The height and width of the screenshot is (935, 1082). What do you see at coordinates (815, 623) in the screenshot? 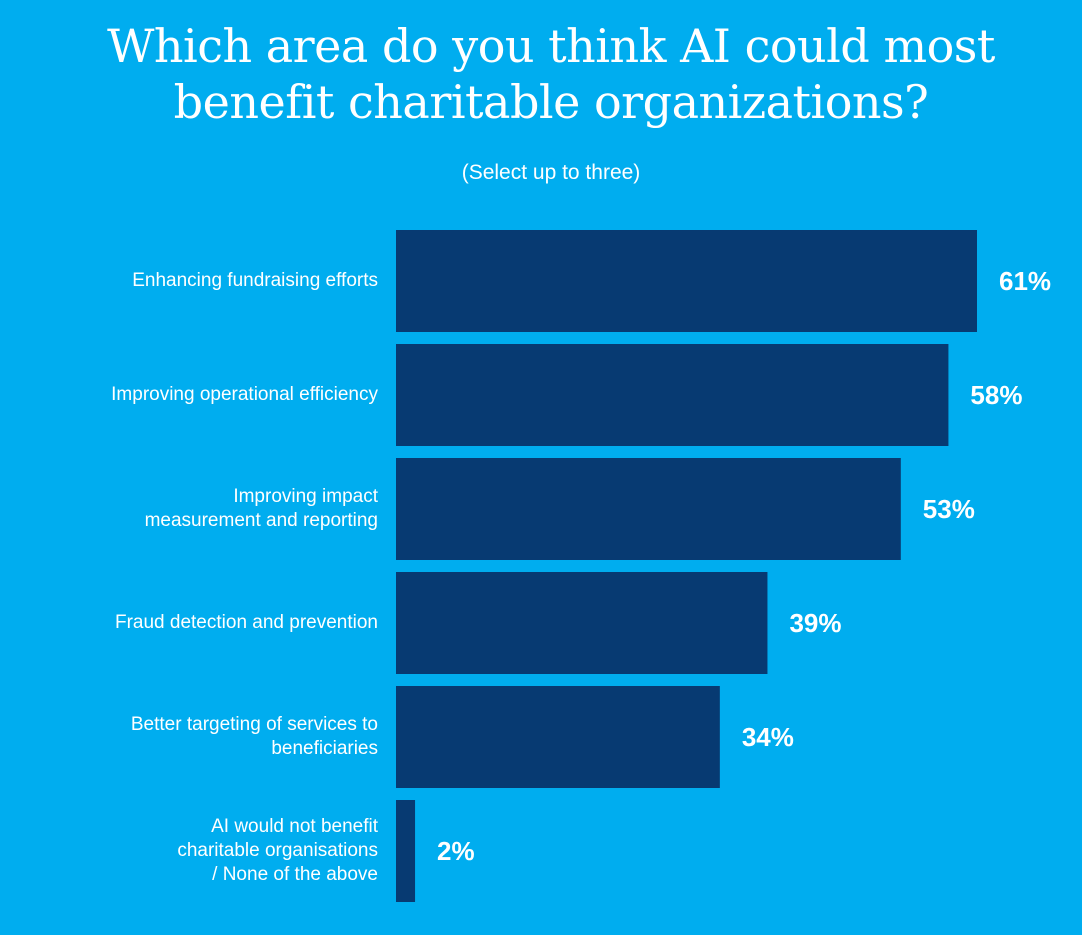
I see `value-label-3: 39%` at bounding box center [815, 623].